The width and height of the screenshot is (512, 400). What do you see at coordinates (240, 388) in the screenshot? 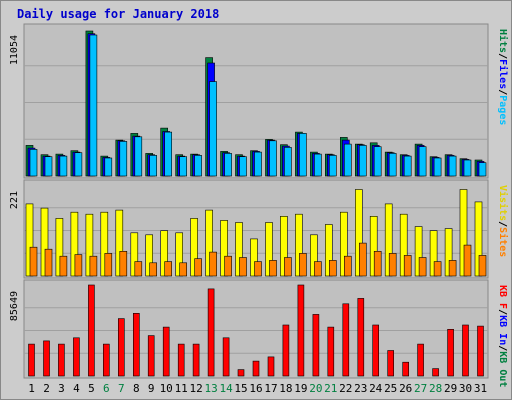
I see `x-tick-label: 15` at bounding box center [240, 388].